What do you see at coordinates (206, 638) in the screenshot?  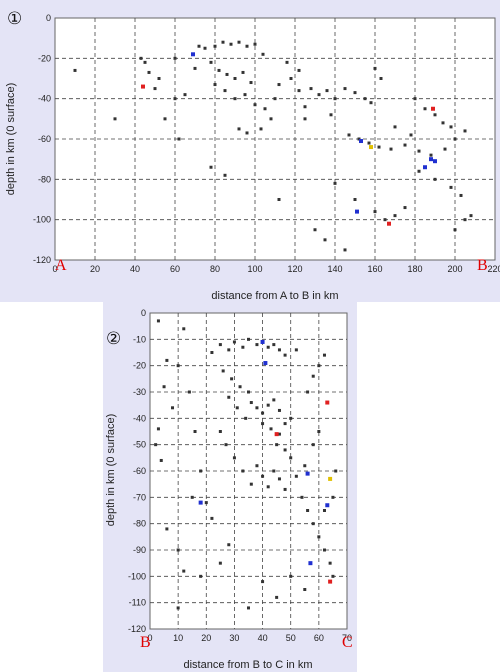 I see `x-tick-label: 20` at bounding box center [206, 638].